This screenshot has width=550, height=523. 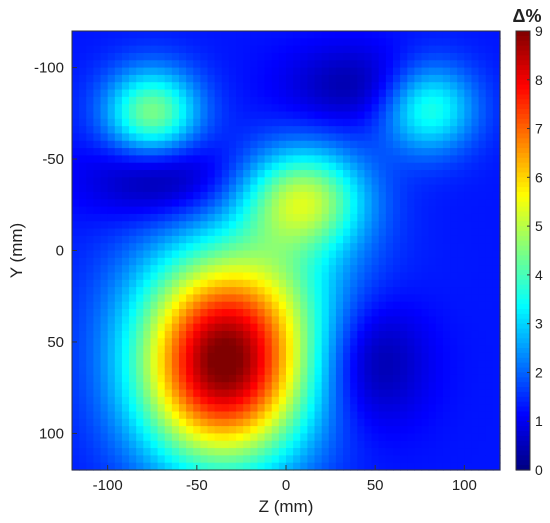 What do you see at coordinates (523, 175) in the screenshot?
I see `colorbar-segment` at bounding box center [523, 175].